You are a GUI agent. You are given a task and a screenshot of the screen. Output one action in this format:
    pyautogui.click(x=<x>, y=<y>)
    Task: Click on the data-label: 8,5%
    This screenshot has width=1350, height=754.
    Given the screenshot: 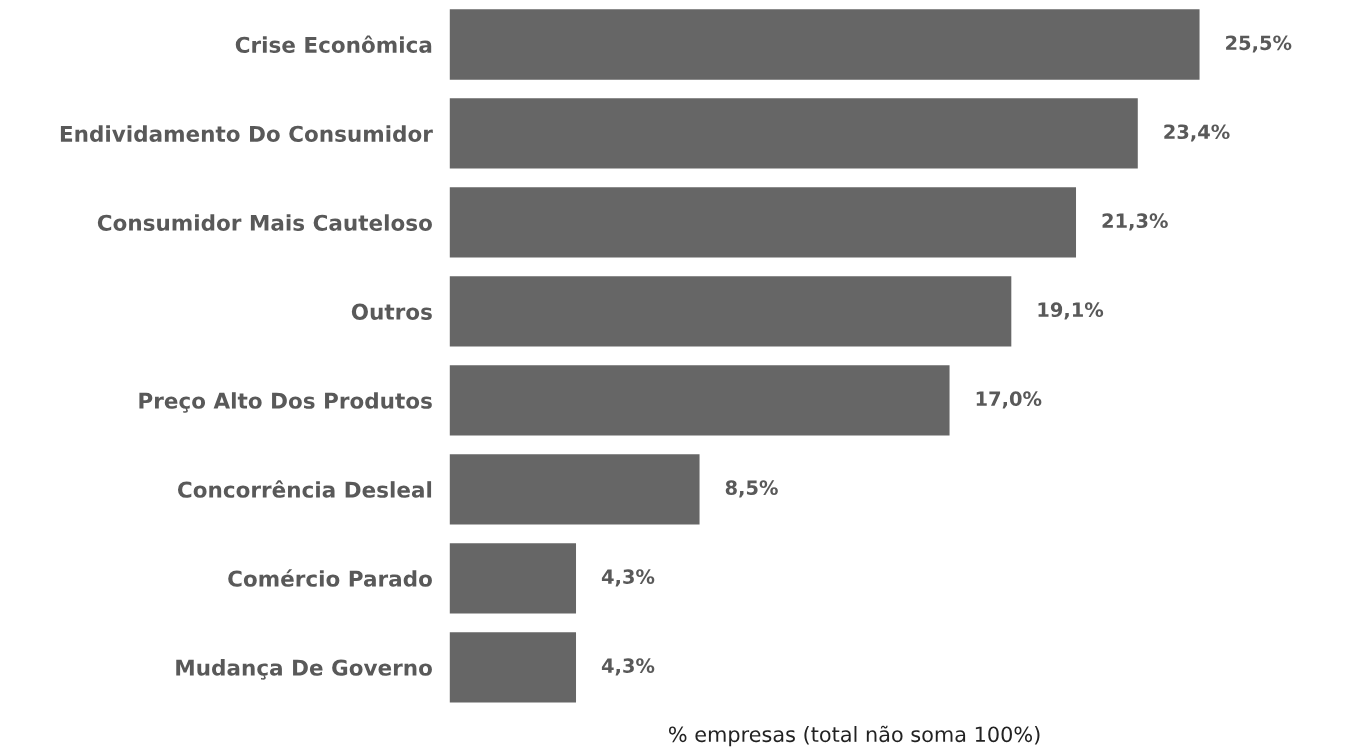 What is the action you would take?
    pyautogui.click(x=751, y=489)
    